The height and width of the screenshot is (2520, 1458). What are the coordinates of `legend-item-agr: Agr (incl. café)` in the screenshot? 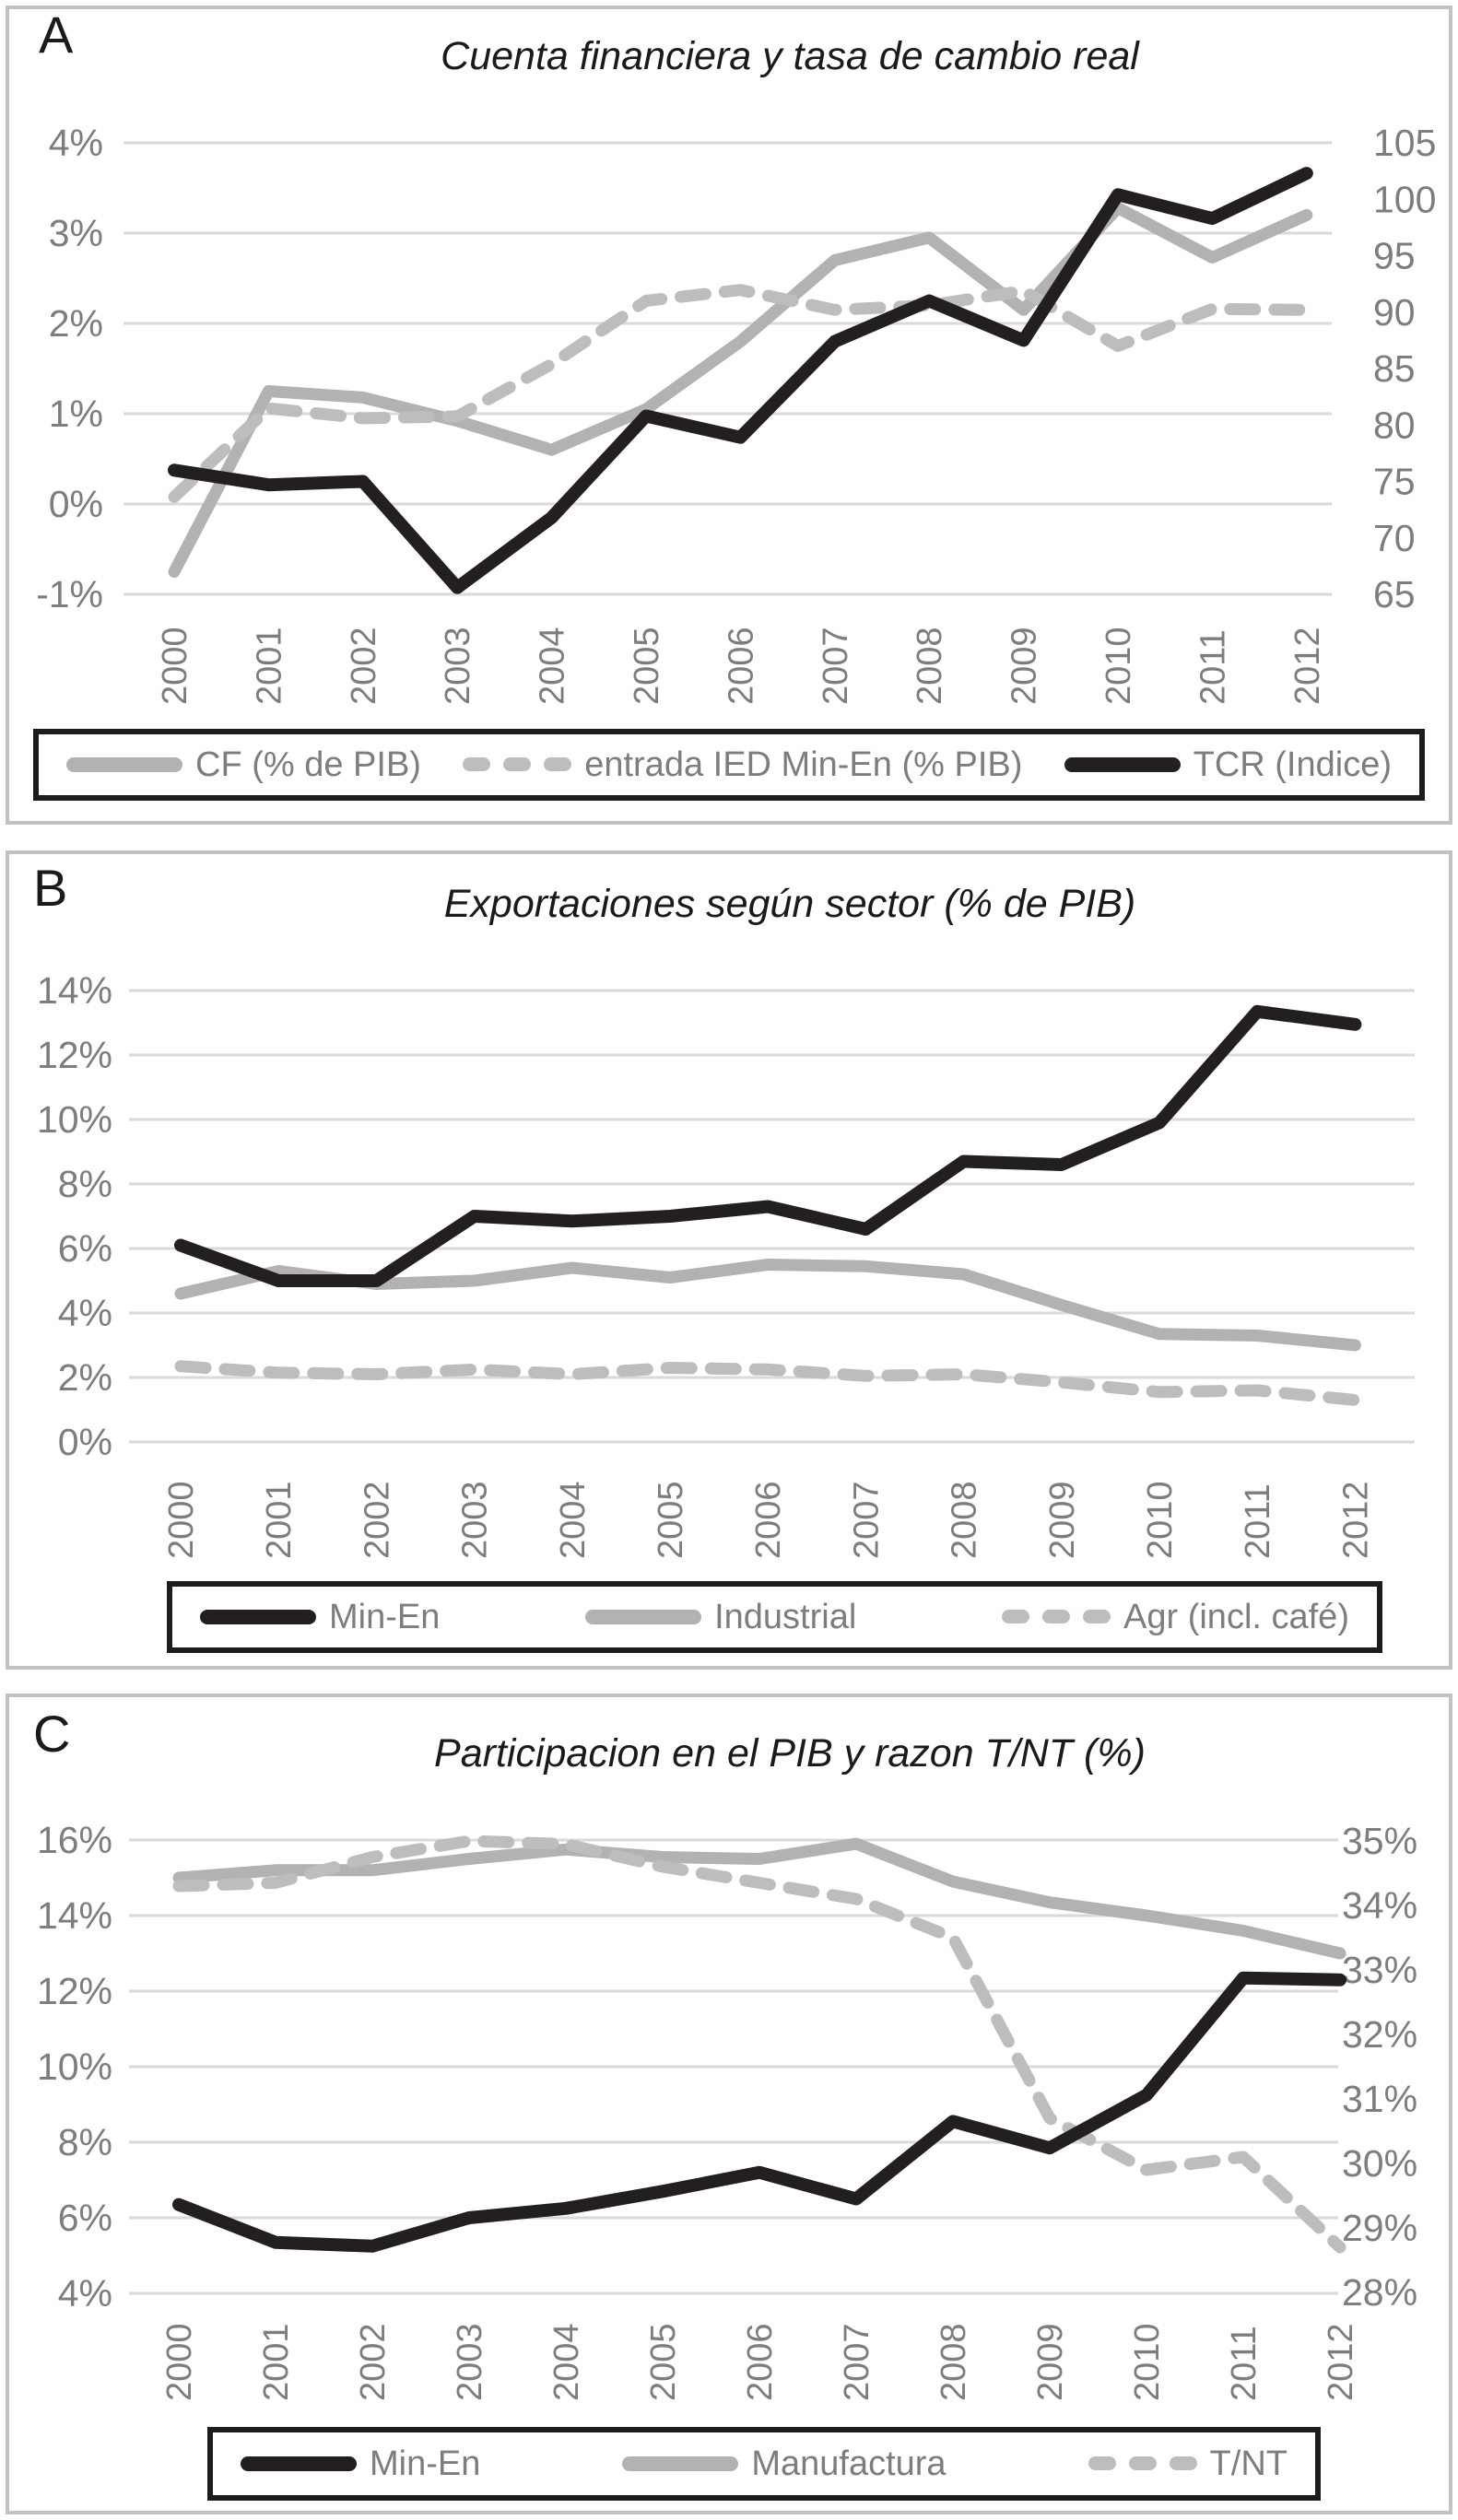 It's located at (1175, 1617).